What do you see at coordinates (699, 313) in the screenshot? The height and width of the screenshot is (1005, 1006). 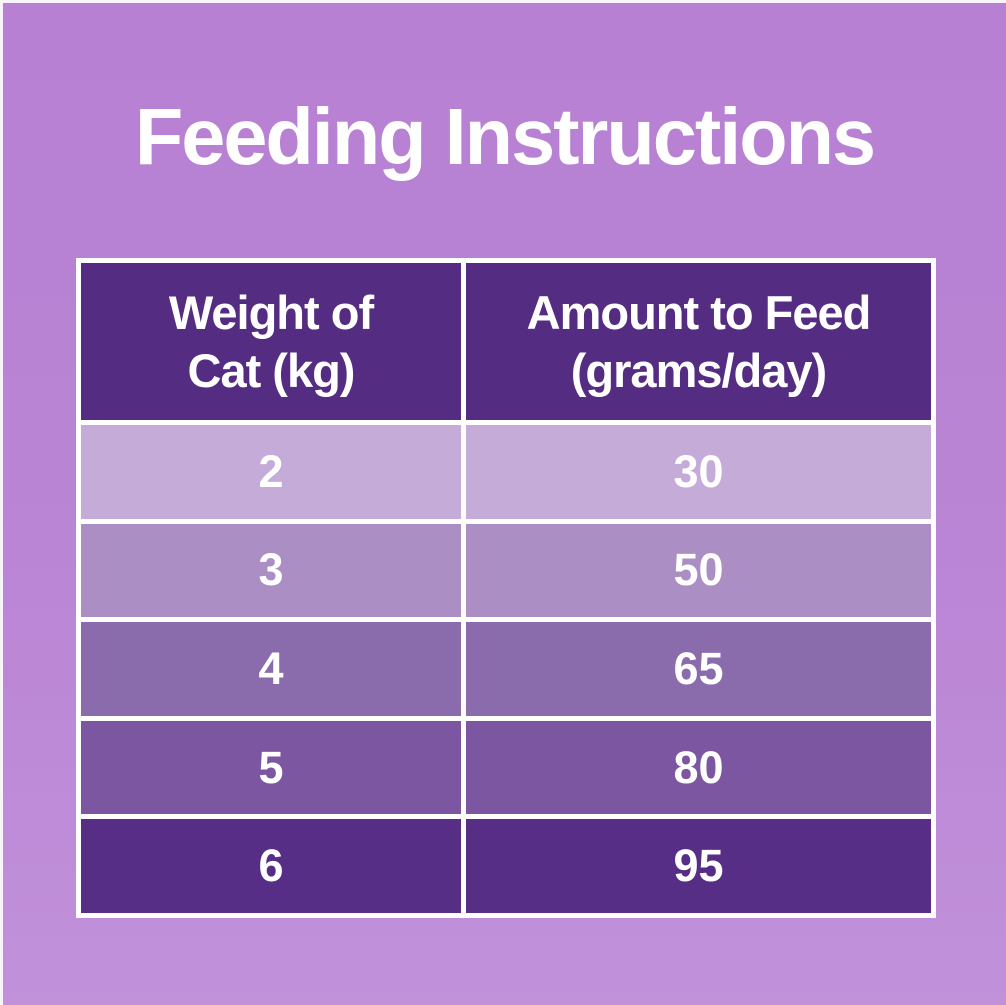 I see `column-header-amount-line1: Amount to Feed` at bounding box center [699, 313].